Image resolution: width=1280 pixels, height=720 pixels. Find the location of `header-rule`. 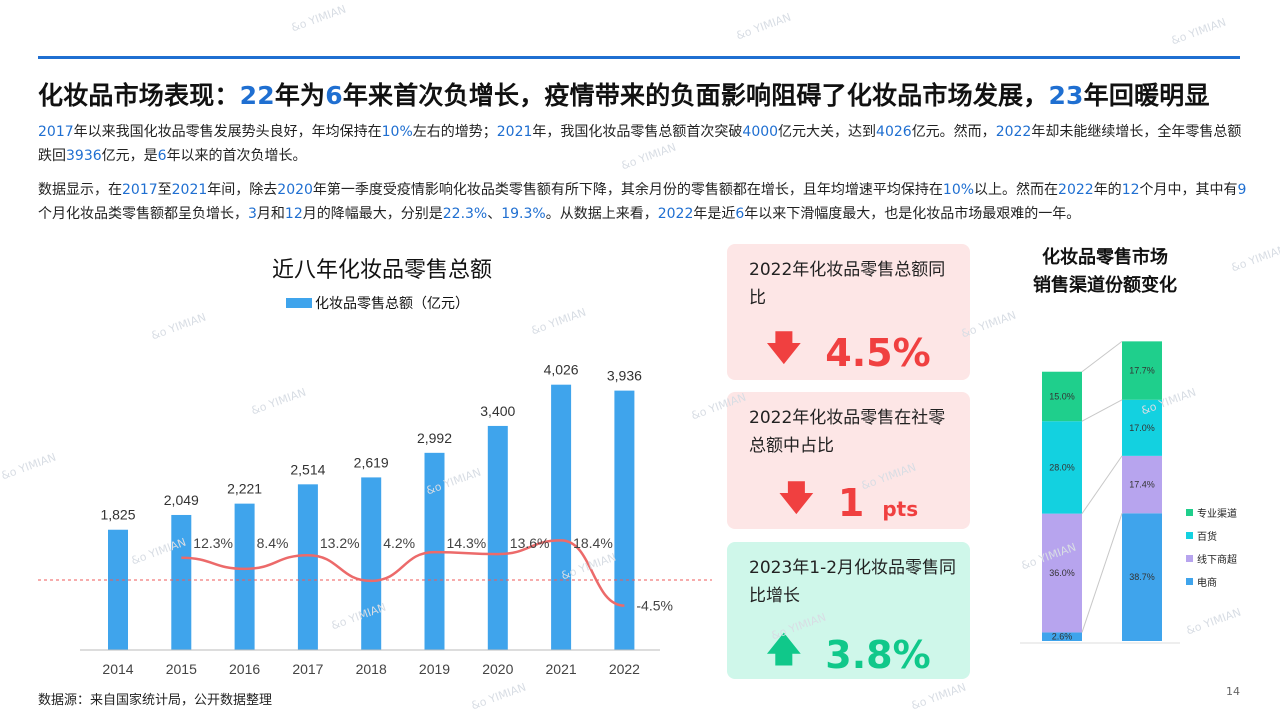

header-rule is located at coordinates (639, 57).